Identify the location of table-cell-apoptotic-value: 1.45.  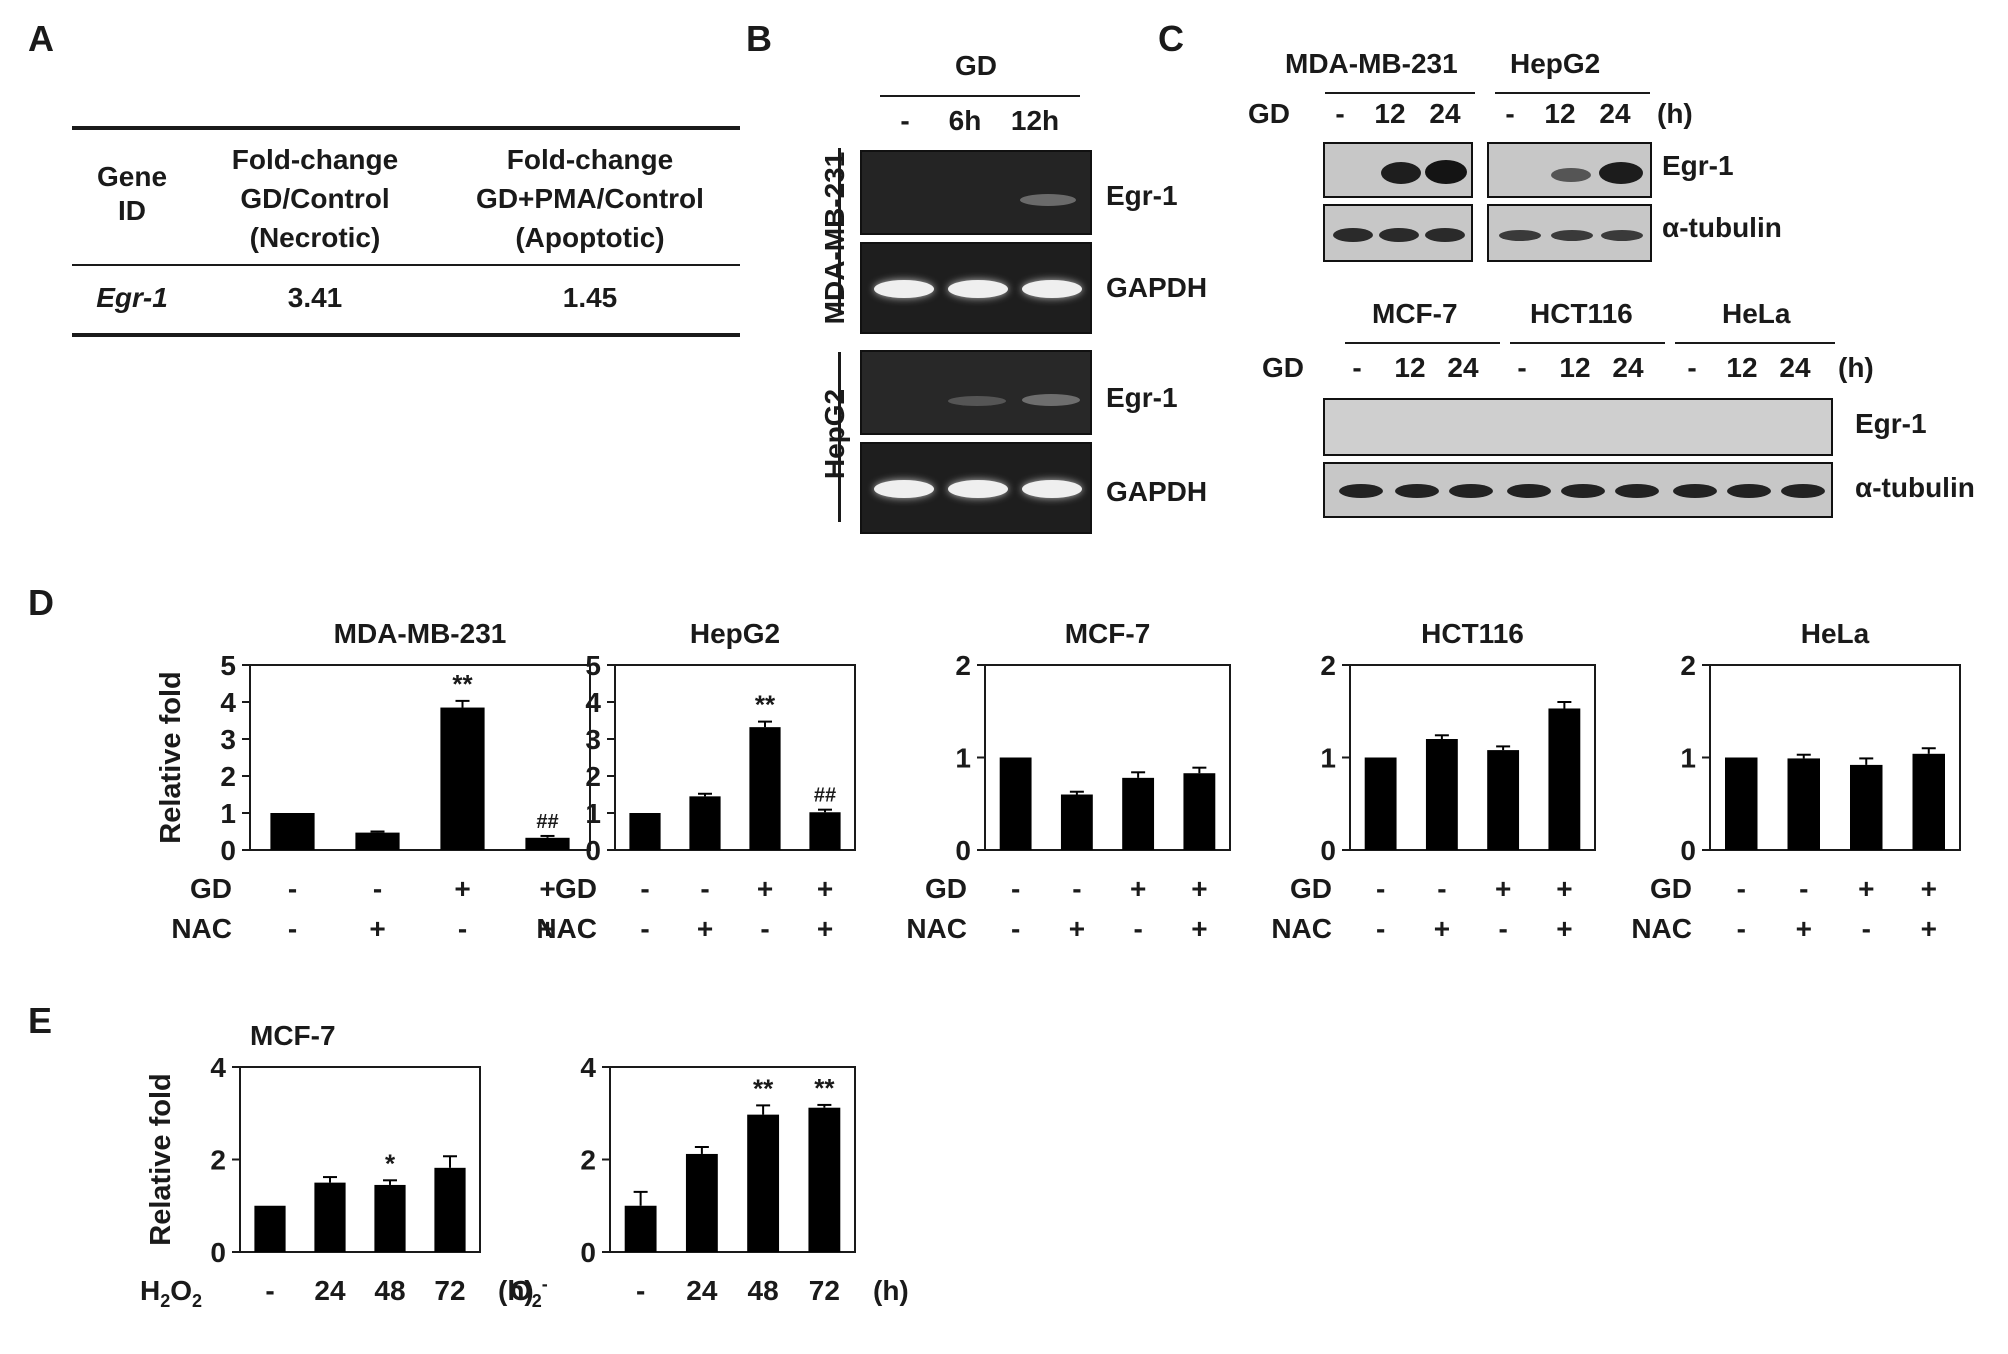
(590, 297).